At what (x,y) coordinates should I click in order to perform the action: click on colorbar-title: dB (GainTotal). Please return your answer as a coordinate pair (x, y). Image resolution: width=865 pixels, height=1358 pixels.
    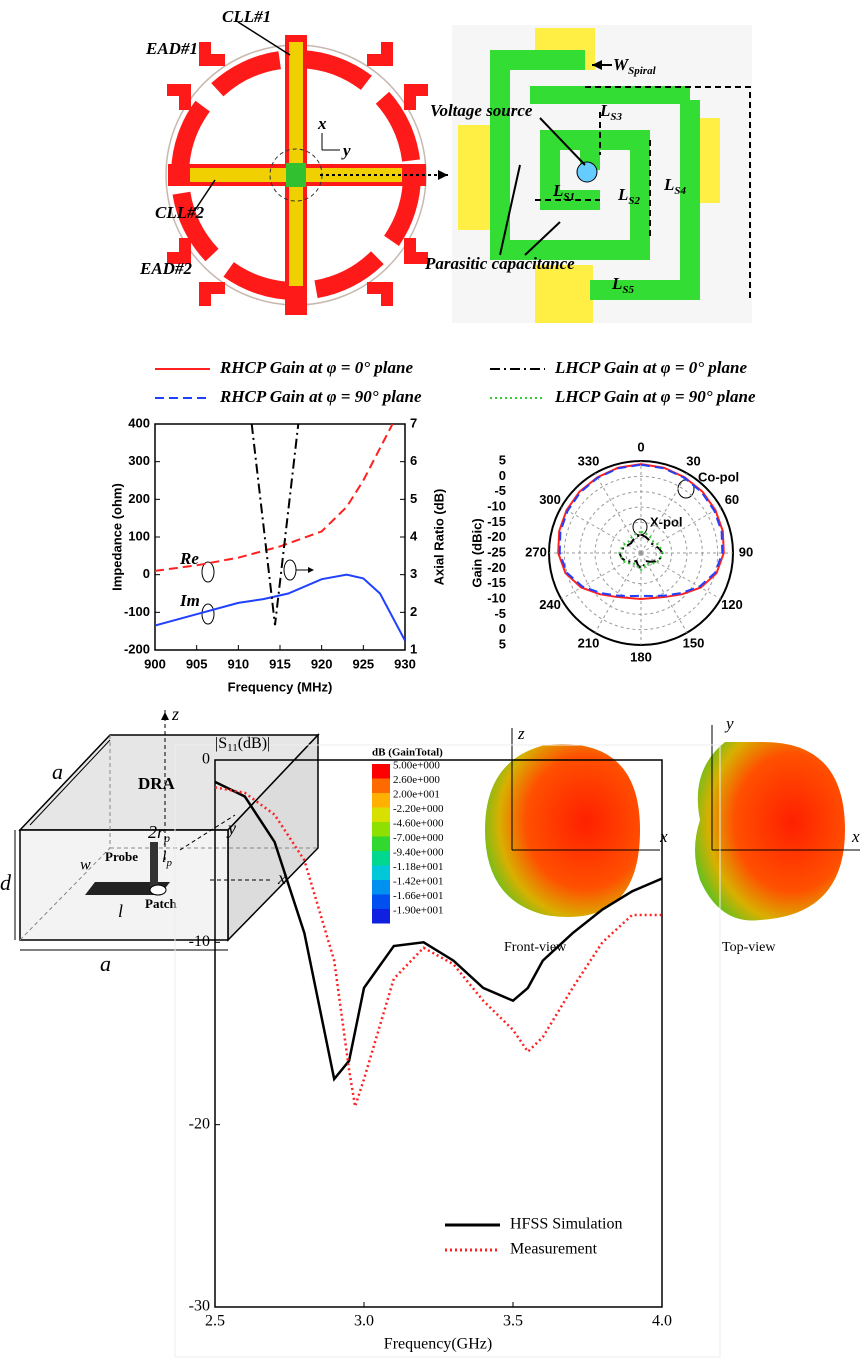
    Looking at the image, I should click on (407, 753).